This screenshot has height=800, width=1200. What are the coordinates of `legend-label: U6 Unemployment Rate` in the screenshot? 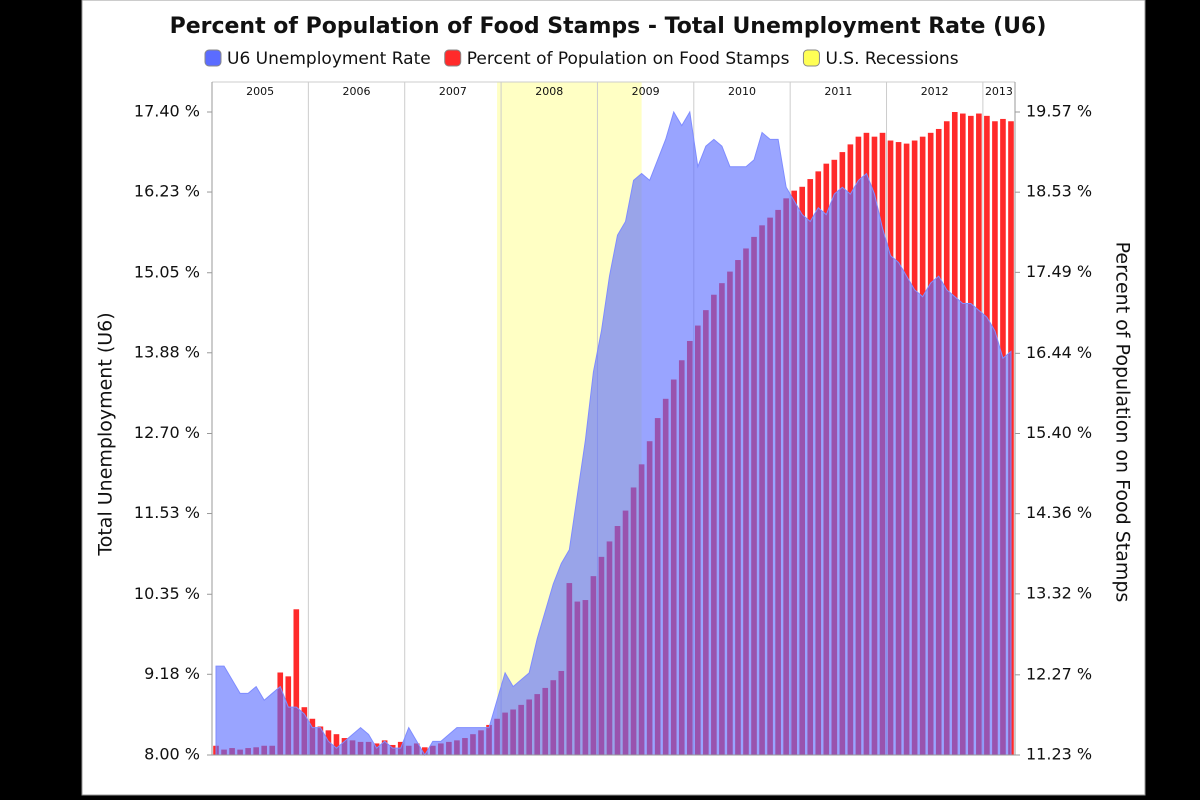 It's located at (329, 59).